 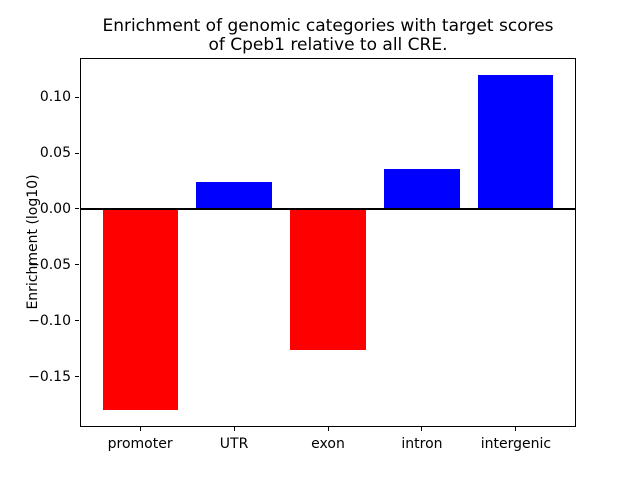 I want to click on x-tick-promoter, so click(x=140, y=429).